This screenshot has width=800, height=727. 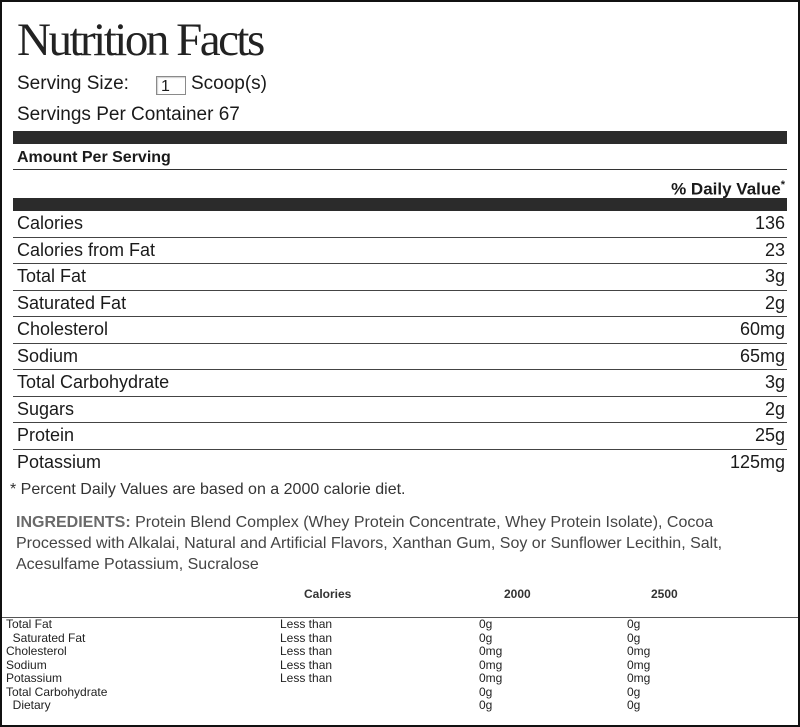 I want to click on nutrient-row: Total Carbohydrate 3g, so click(x=400, y=383).